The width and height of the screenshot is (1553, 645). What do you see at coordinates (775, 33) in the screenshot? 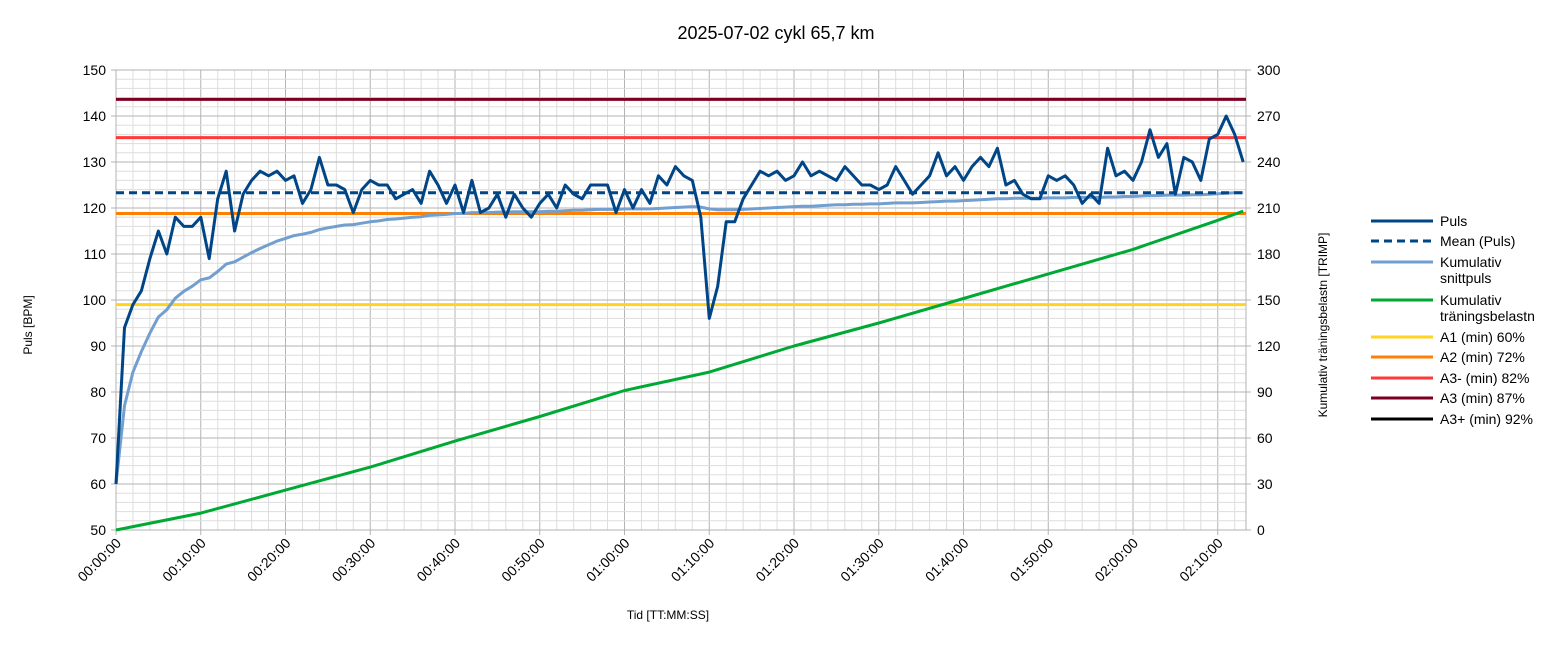
I see `chart-title: 2025-07-02 cykl 65,7 km` at bounding box center [775, 33].